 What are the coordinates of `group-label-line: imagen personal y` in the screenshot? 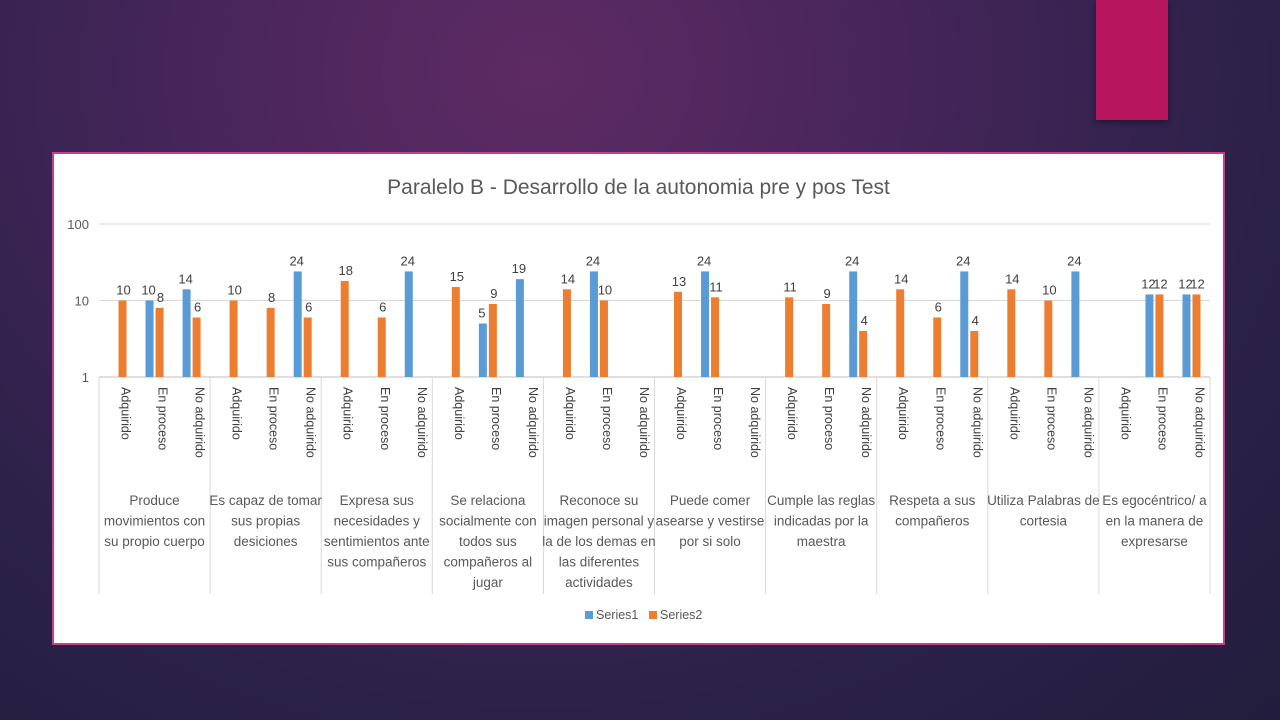 It's located at (599, 521).